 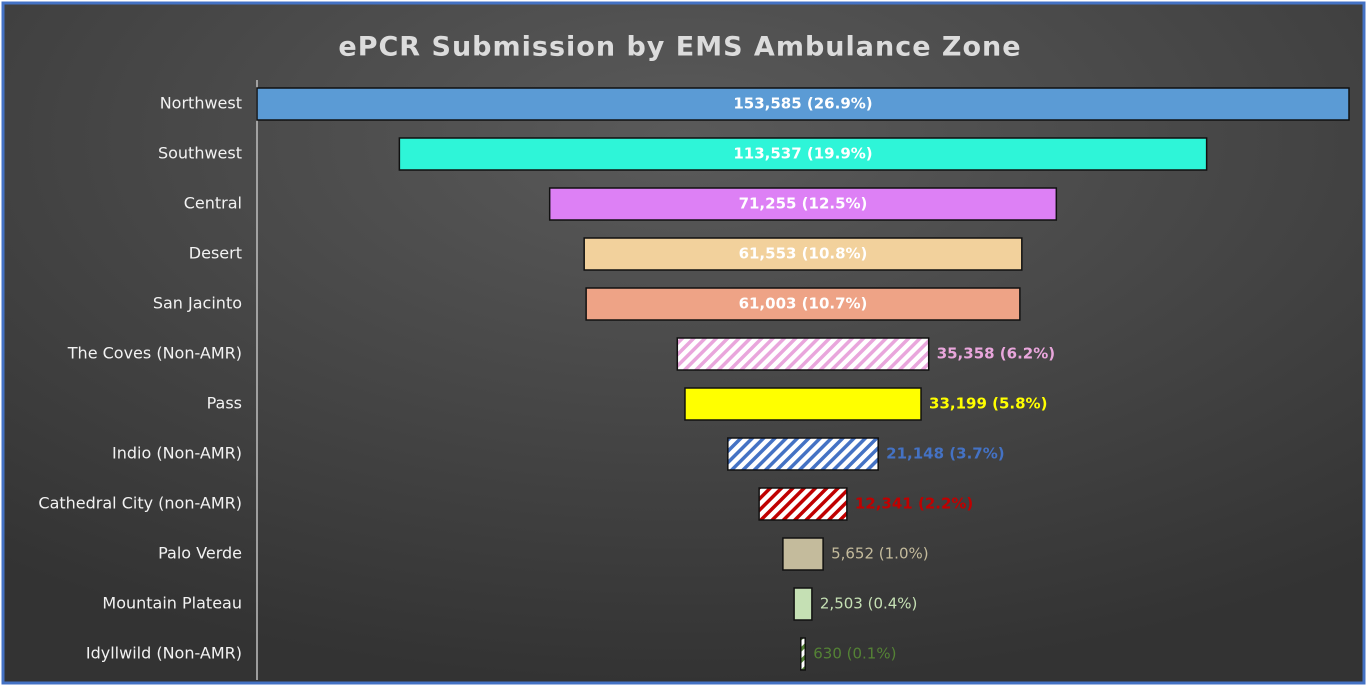 What do you see at coordinates (177, 453) in the screenshot?
I see `category-label: Indio (Non-AMR)` at bounding box center [177, 453].